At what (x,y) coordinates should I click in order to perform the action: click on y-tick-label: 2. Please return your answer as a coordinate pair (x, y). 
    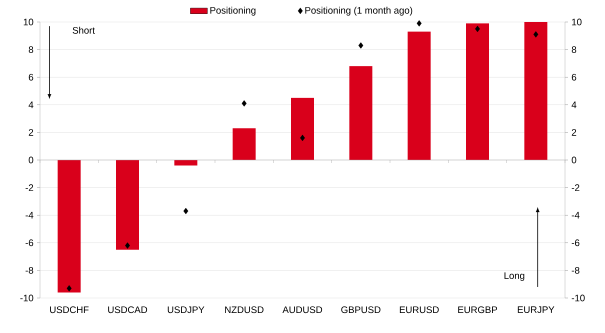
    Looking at the image, I should click on (31, 132).